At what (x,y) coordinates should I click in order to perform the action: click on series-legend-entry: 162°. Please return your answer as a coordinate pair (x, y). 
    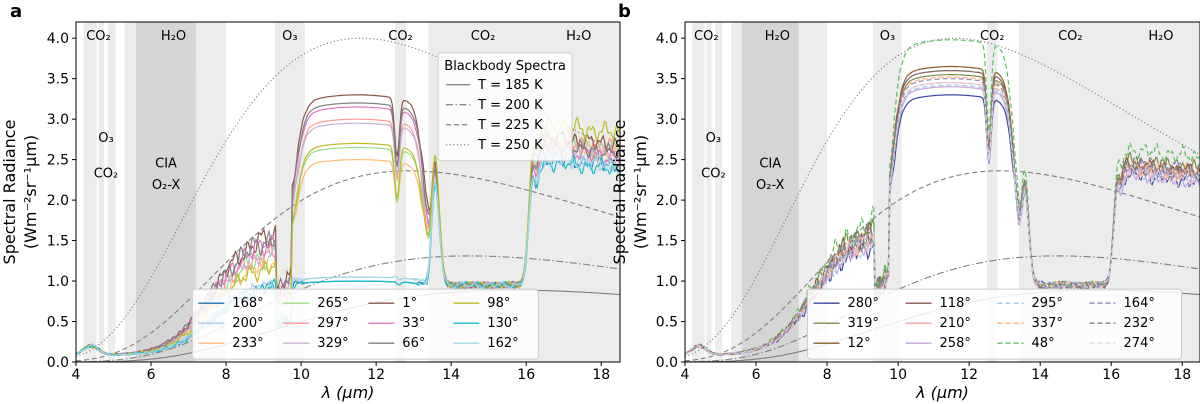
    Looking at the image, I should click on (502, 343).